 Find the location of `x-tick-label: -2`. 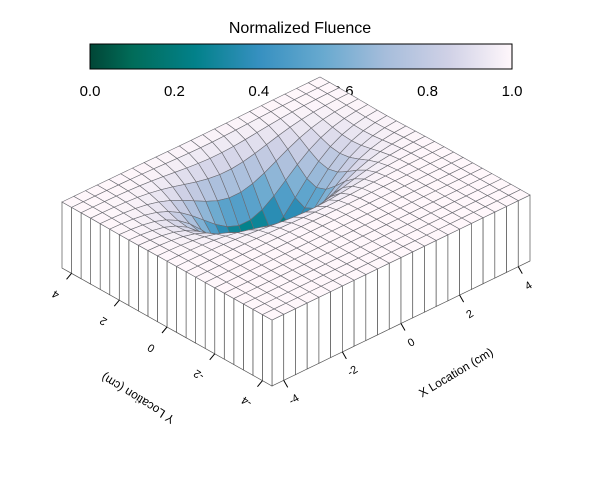

x-tick-label: -2 is located at coordinates (353, 371).